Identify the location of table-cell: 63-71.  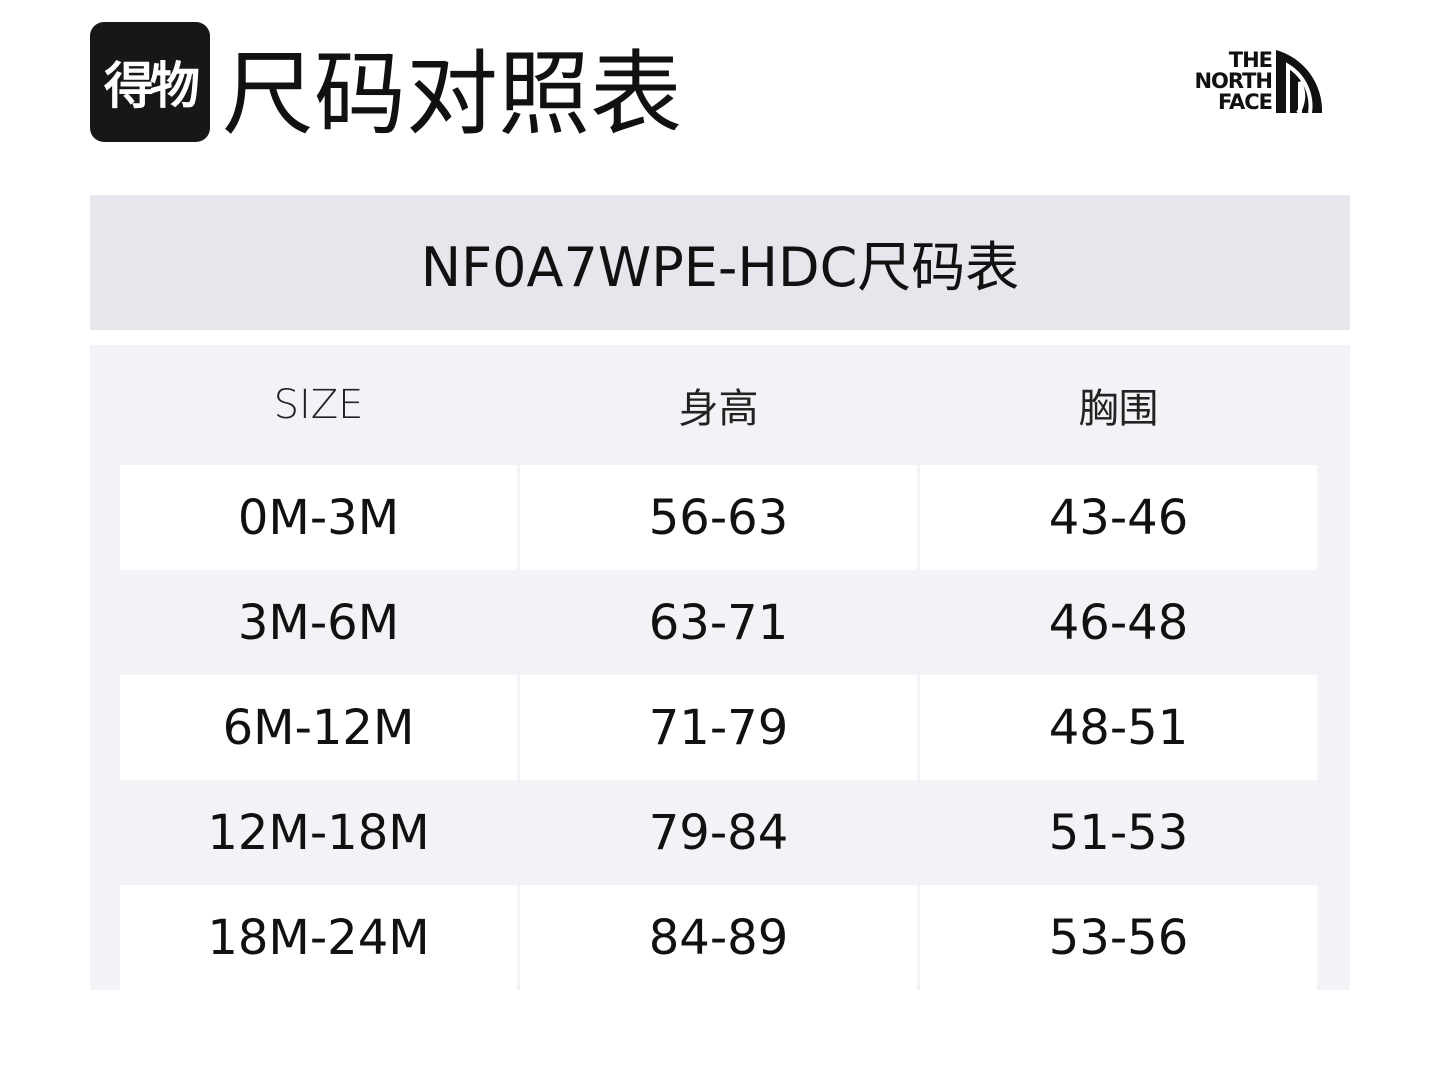
(718, 622).